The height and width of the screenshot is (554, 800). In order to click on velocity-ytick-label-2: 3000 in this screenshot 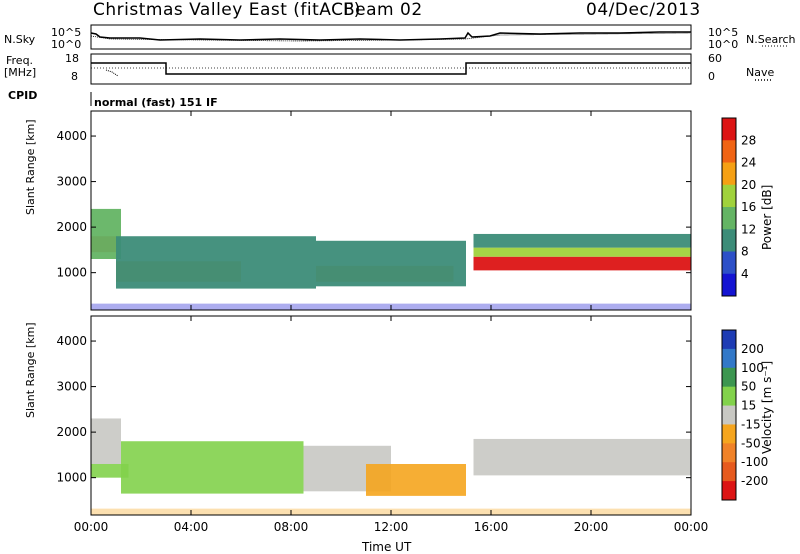, I will do `click(71, 387)`.